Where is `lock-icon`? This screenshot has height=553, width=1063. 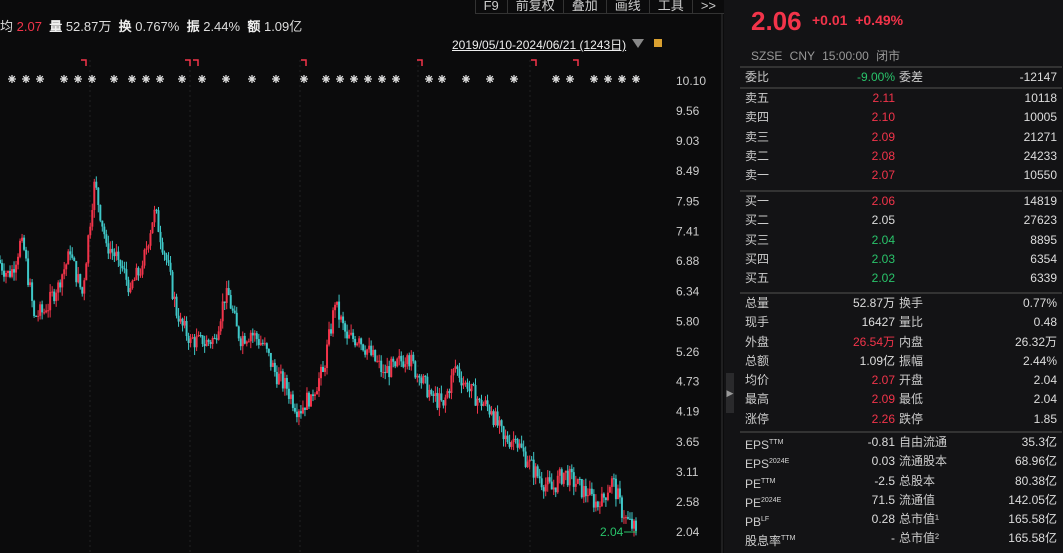
lock-icon is located at coordinates (658, 43).